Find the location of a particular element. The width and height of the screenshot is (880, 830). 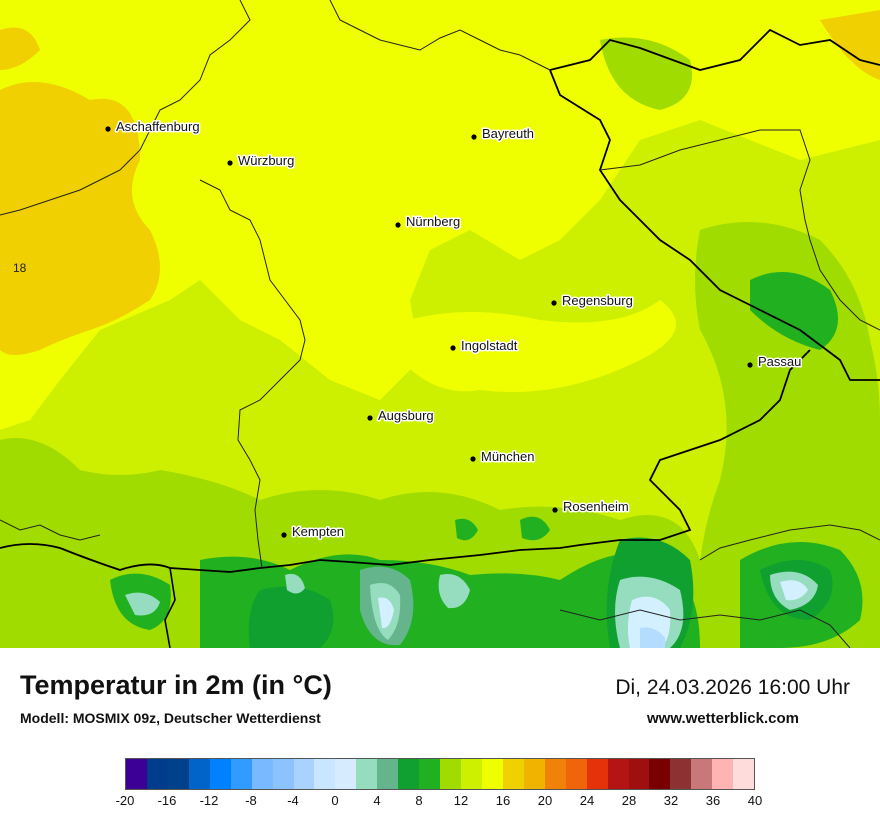

color-scale-tick-label: 40 is located at coordinates (755, 800).